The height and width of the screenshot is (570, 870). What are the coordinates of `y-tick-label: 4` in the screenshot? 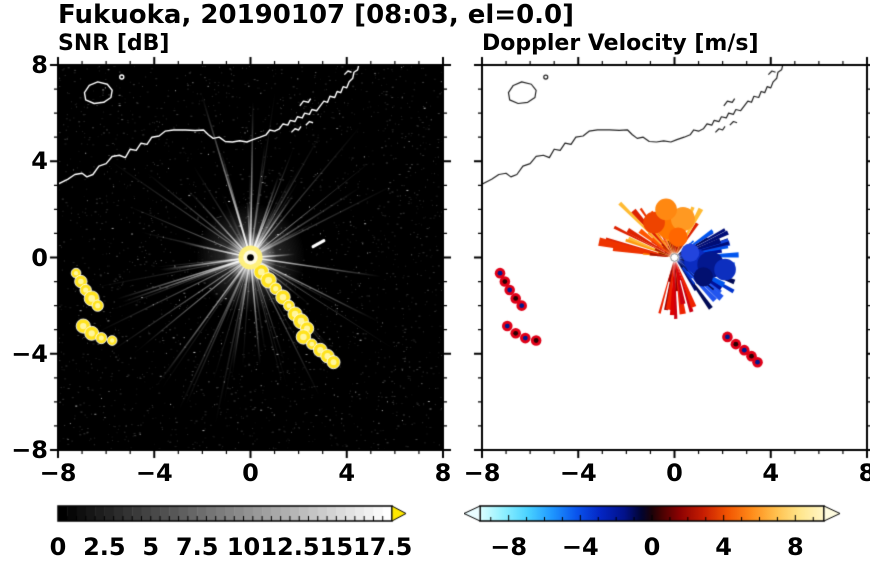 It's located at (39, 161).